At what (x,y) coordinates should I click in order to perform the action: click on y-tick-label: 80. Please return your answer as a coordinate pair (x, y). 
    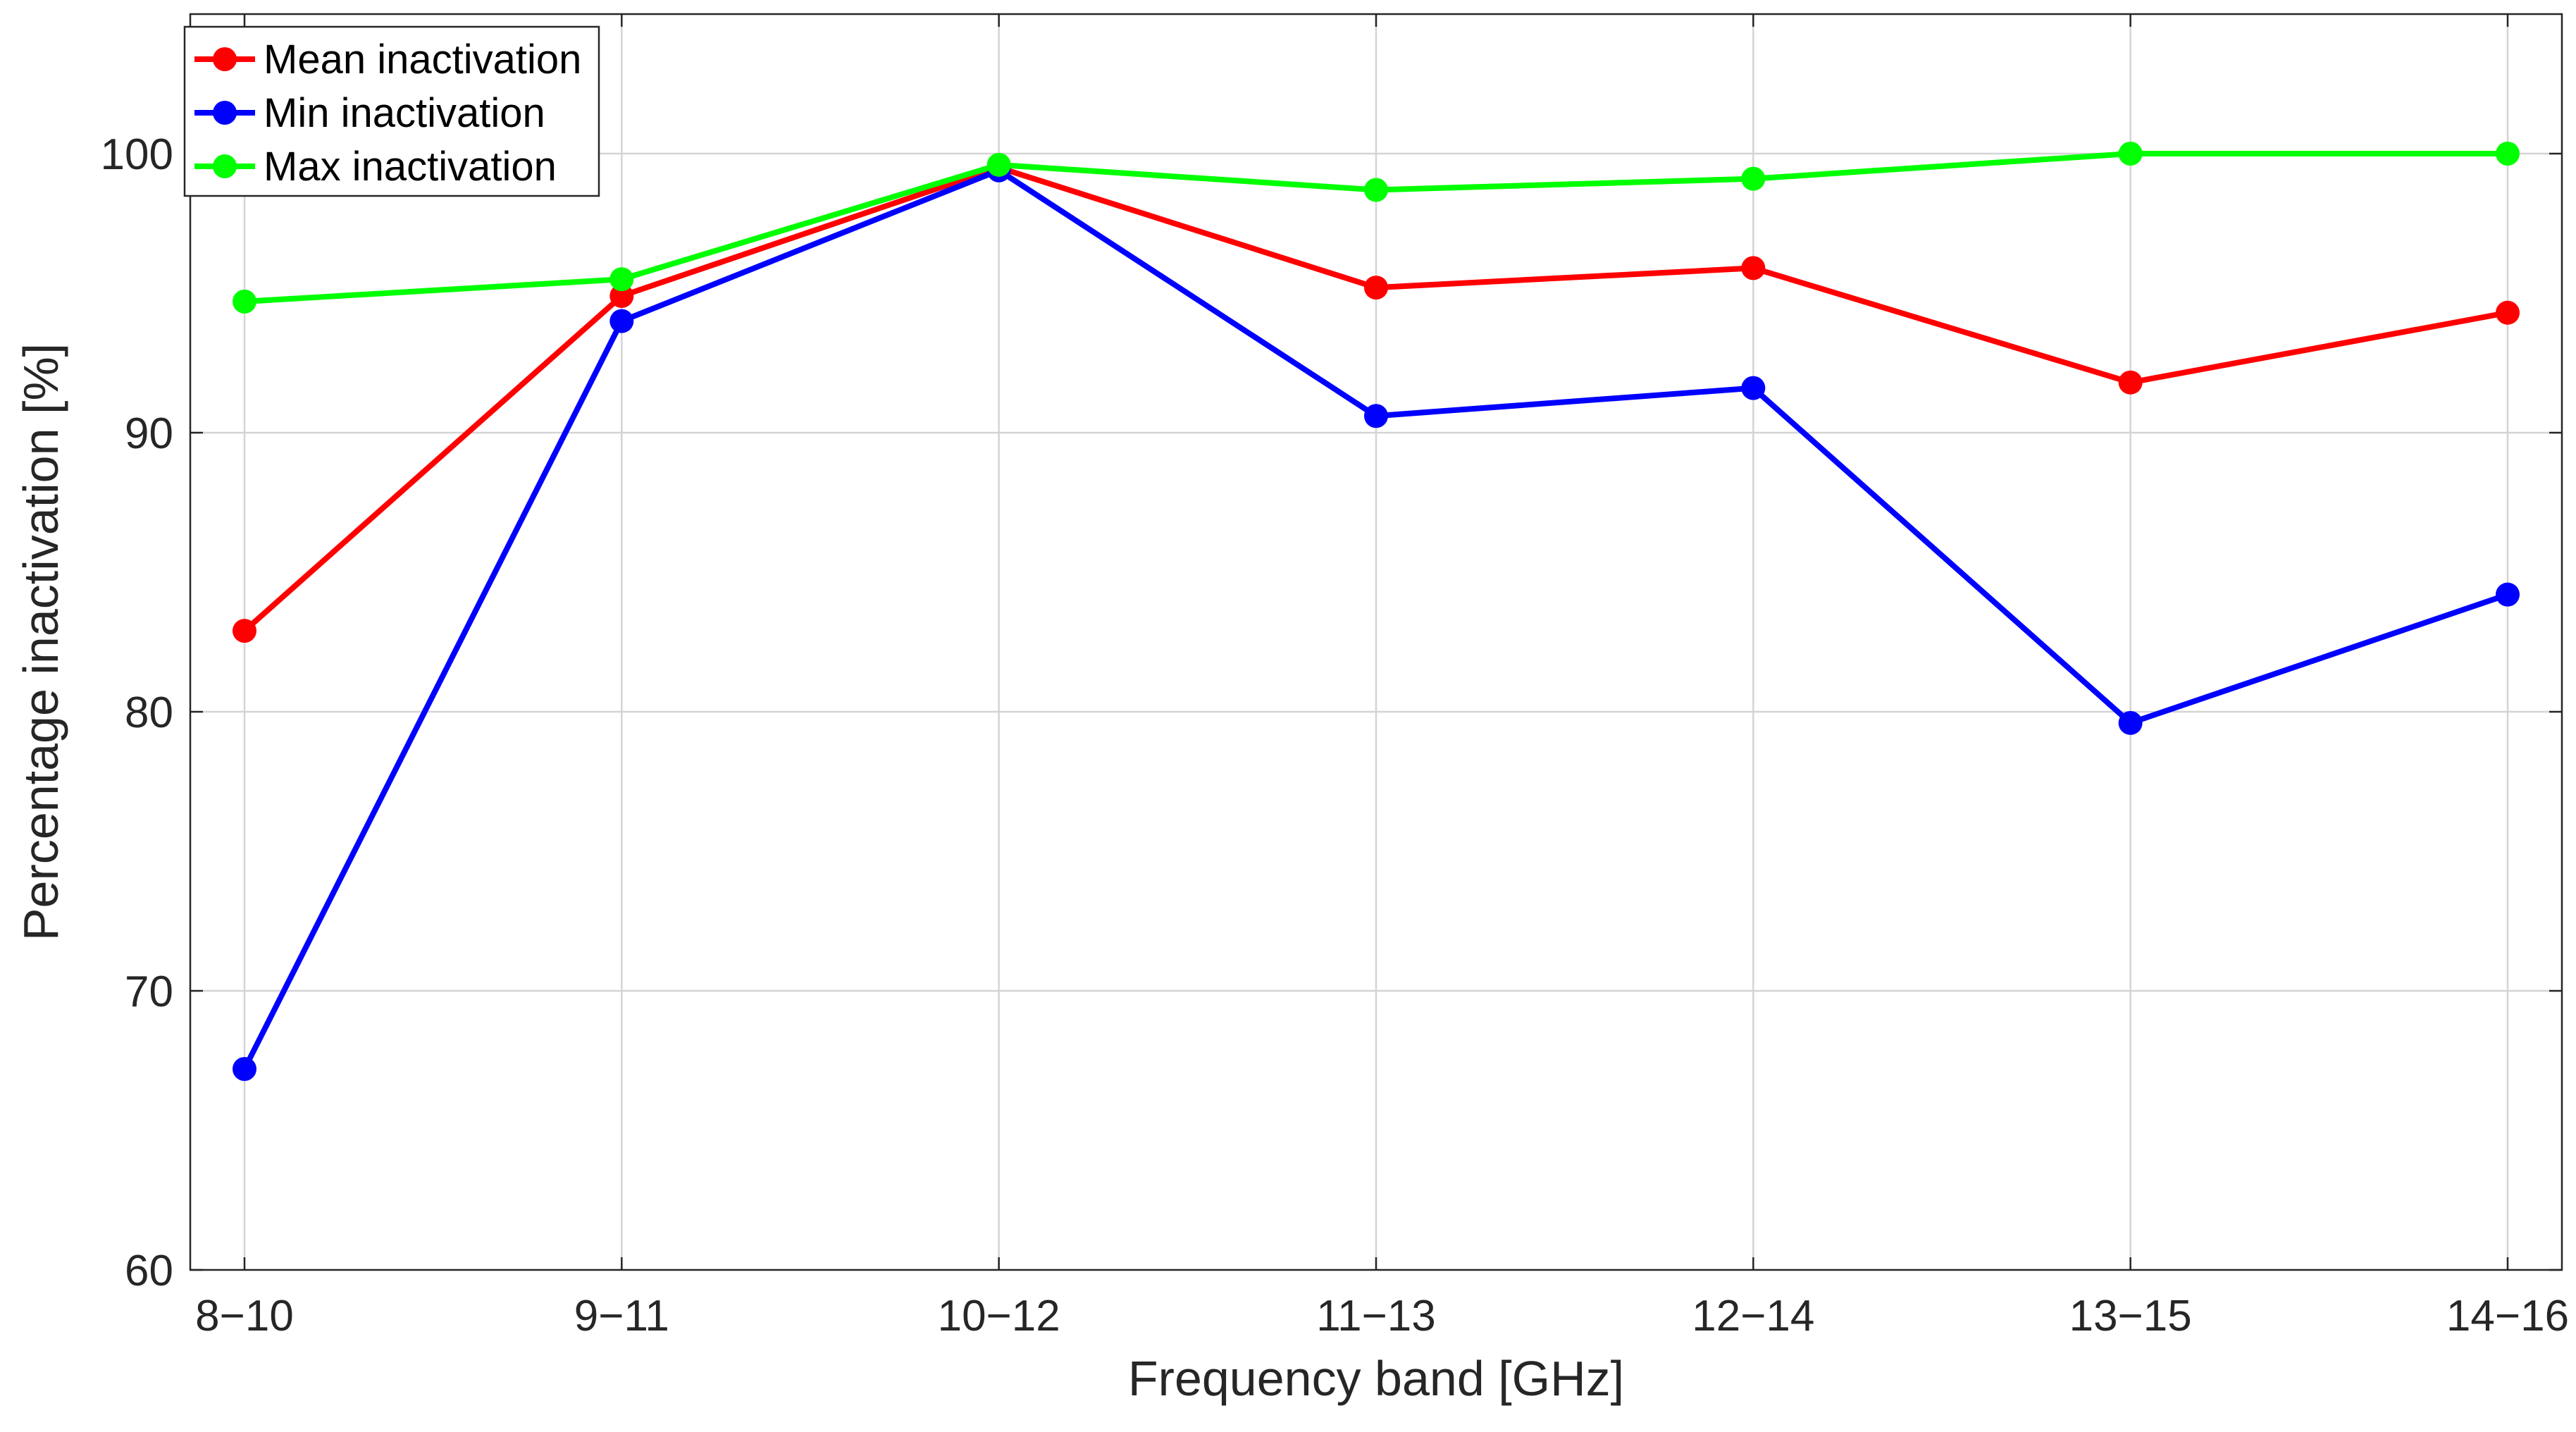
    Looking at the image, I should click on (149, 713).